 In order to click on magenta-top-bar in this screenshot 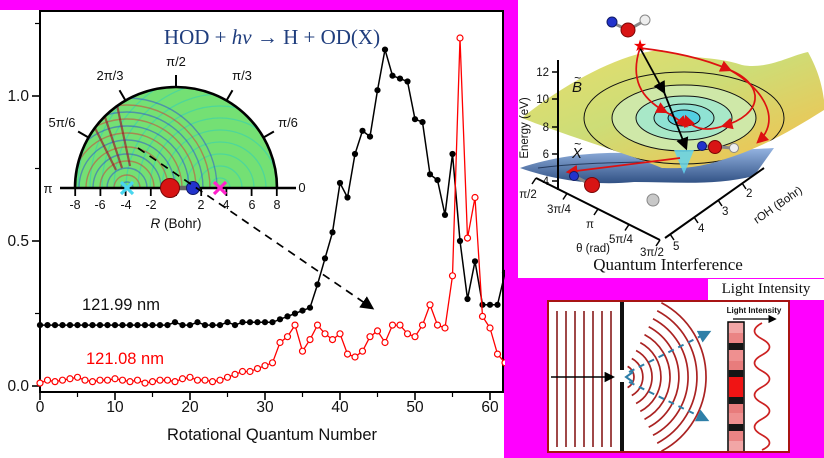, I will do `click(256, 5)`.